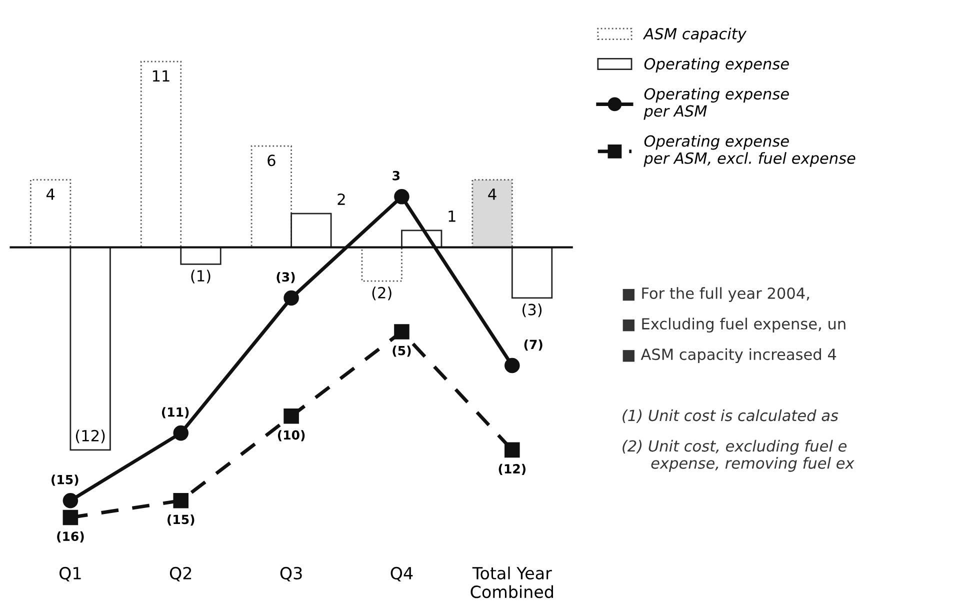 The height and width of the screenshot is (611, 971). Describe the element at coordinates (200, 277) in the screenshot. I see `data-label: (1)` at that location.